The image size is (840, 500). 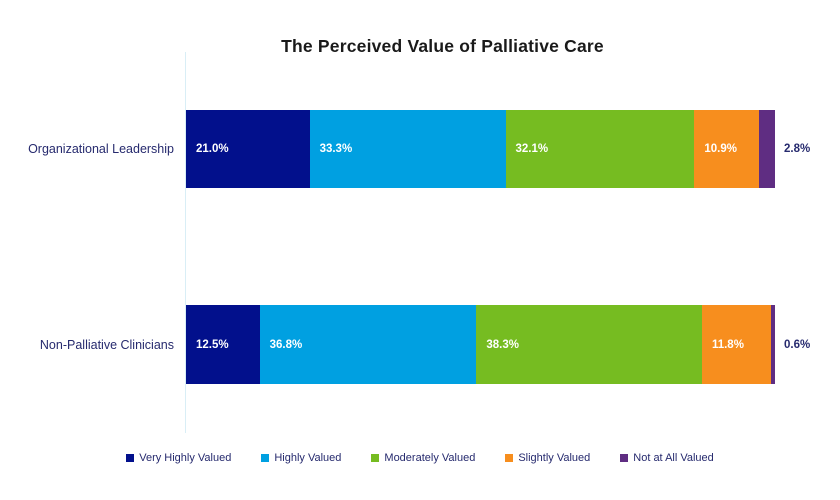 What do you see at coordinates (375, 458) in the screenshot?
I see `legend-marker-moderately-valued` at bounding box center [375, 458].